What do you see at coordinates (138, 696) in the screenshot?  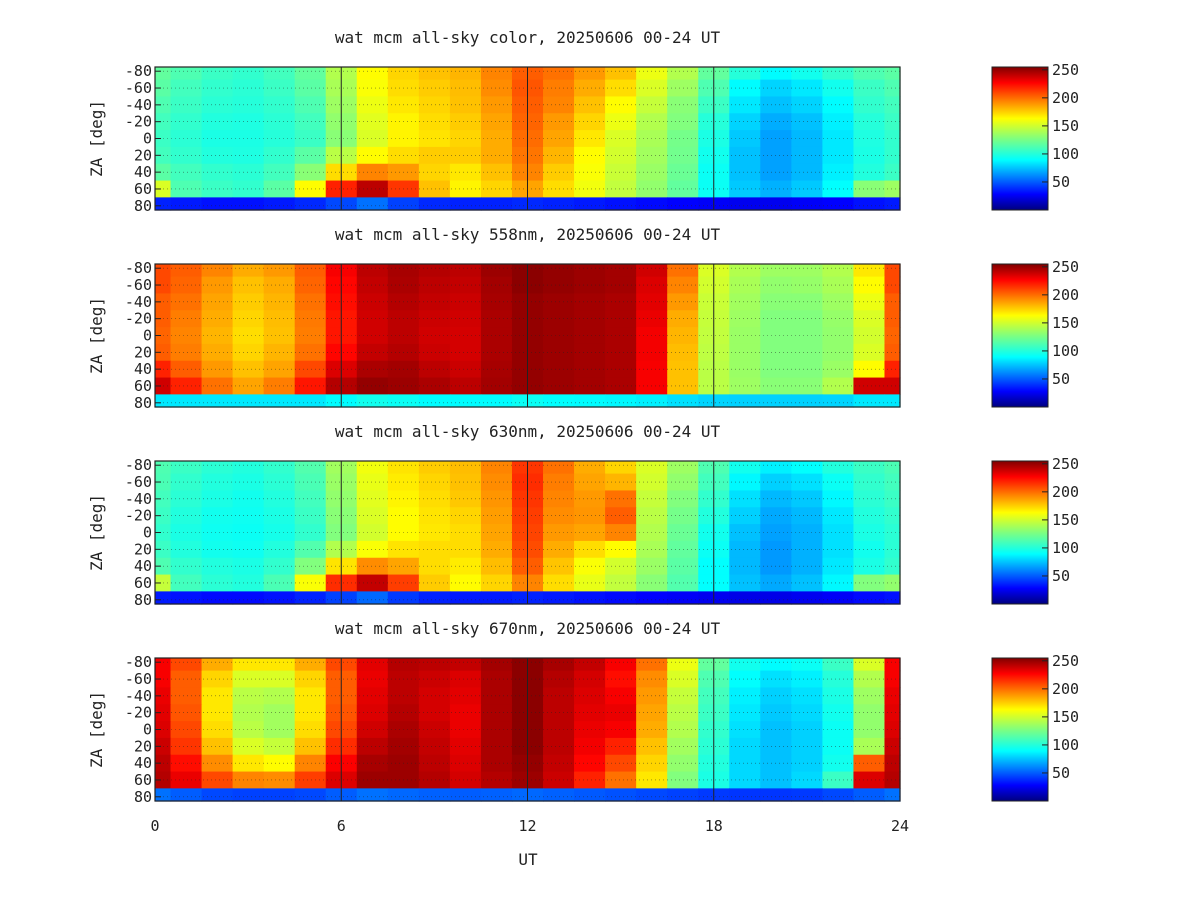 I see `y-tick-label: -40` at bounding box center [138, 696].